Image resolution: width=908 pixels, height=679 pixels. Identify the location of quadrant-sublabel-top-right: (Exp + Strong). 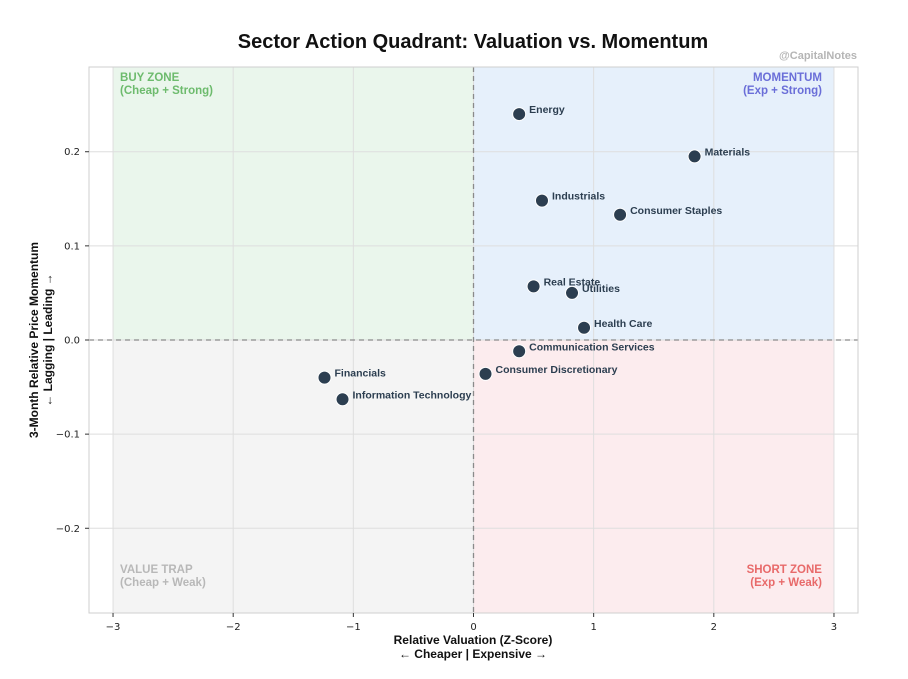
(782, 91).